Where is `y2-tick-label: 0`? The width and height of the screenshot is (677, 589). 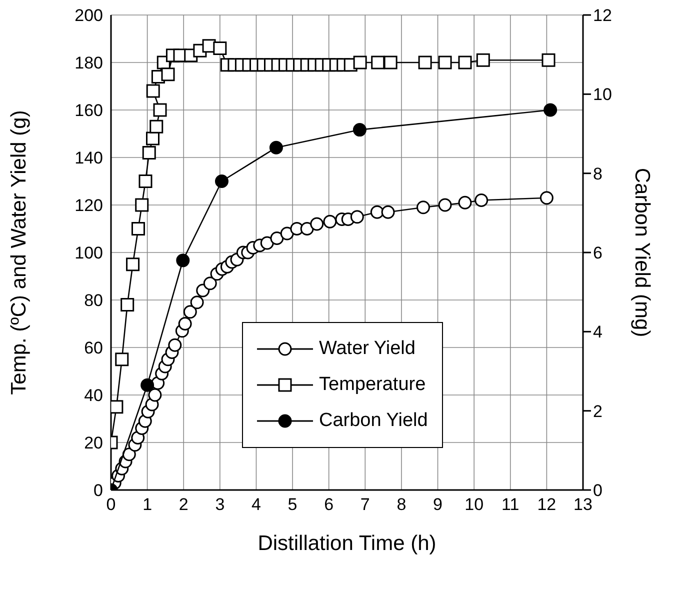
y2-tick-label: 0 is located at coordinates (597, 490).